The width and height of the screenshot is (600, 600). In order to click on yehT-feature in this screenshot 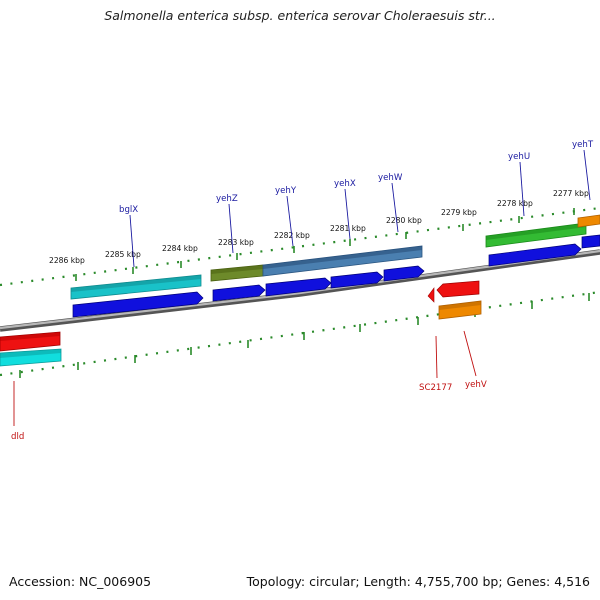, I will do `click(588, 221)`.